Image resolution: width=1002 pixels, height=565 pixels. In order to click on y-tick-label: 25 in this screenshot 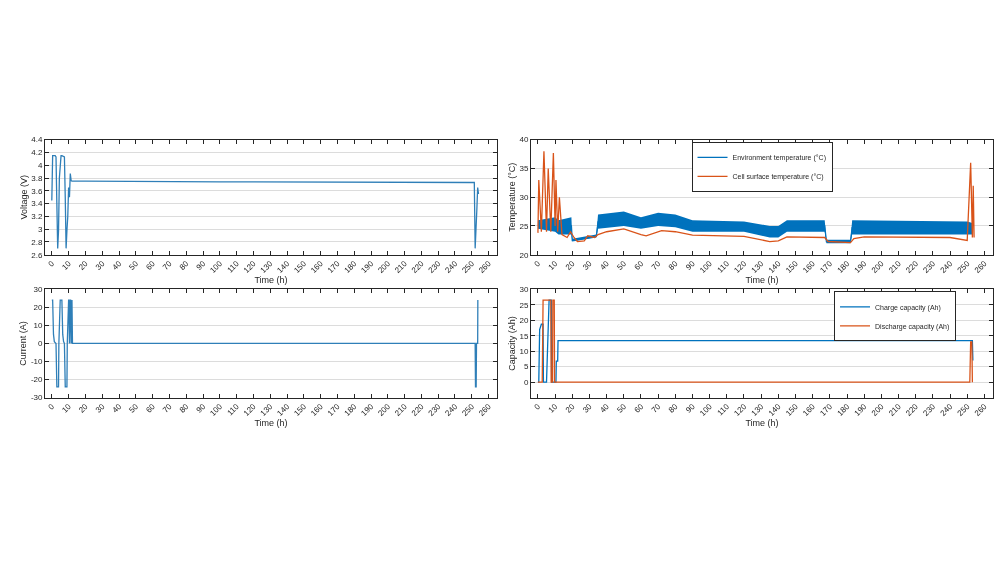, I will do `click(524, 305)`.